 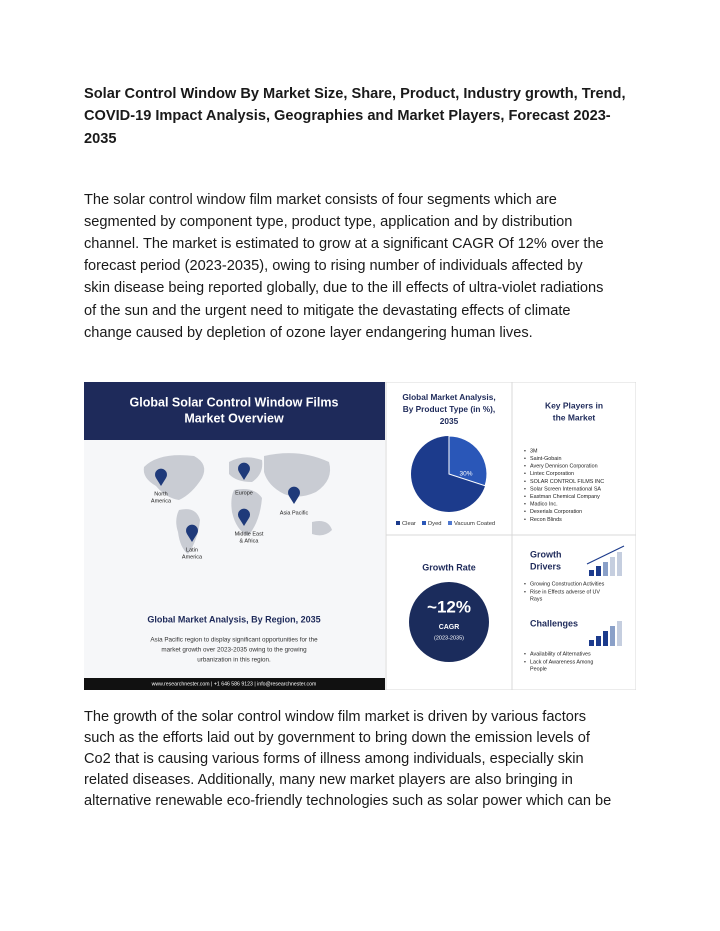 What do you see at coordinates (234, 402) in the screenshot?
I see `overview-title: Global Solar Control Window Films` at bounding box center [234, 402].